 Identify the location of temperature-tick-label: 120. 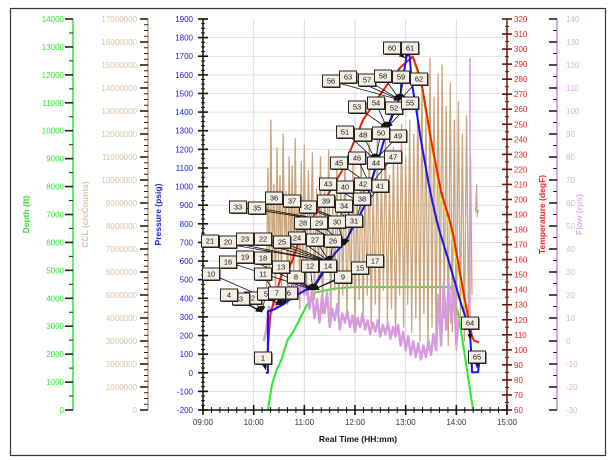
(521, 320).